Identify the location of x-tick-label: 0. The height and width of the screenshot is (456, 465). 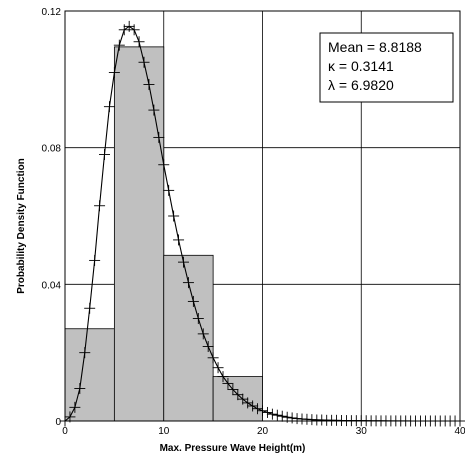
(65, 431).